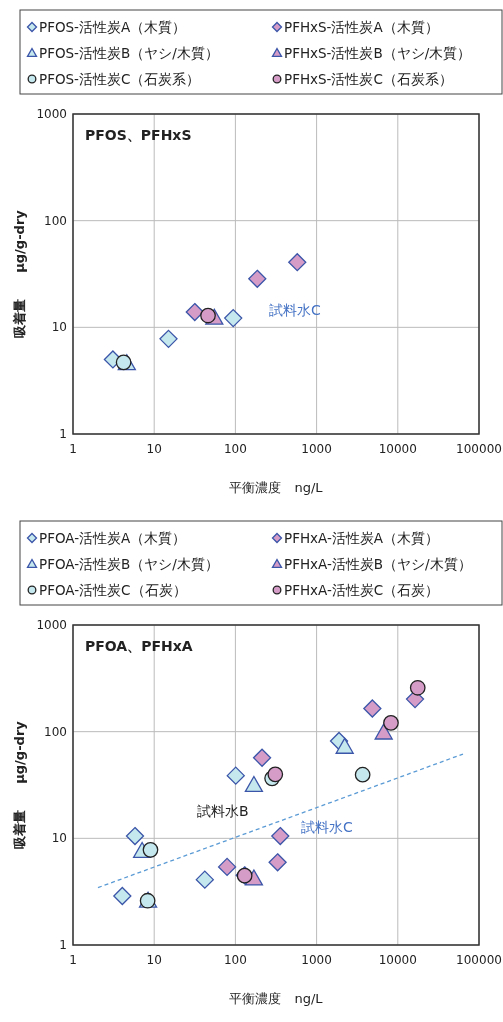  Describe the element at coordinates (378, 53) in the screenshot. I see `legend-label: PFHxS-活性炭B（ヤシ/木質）` at that location.